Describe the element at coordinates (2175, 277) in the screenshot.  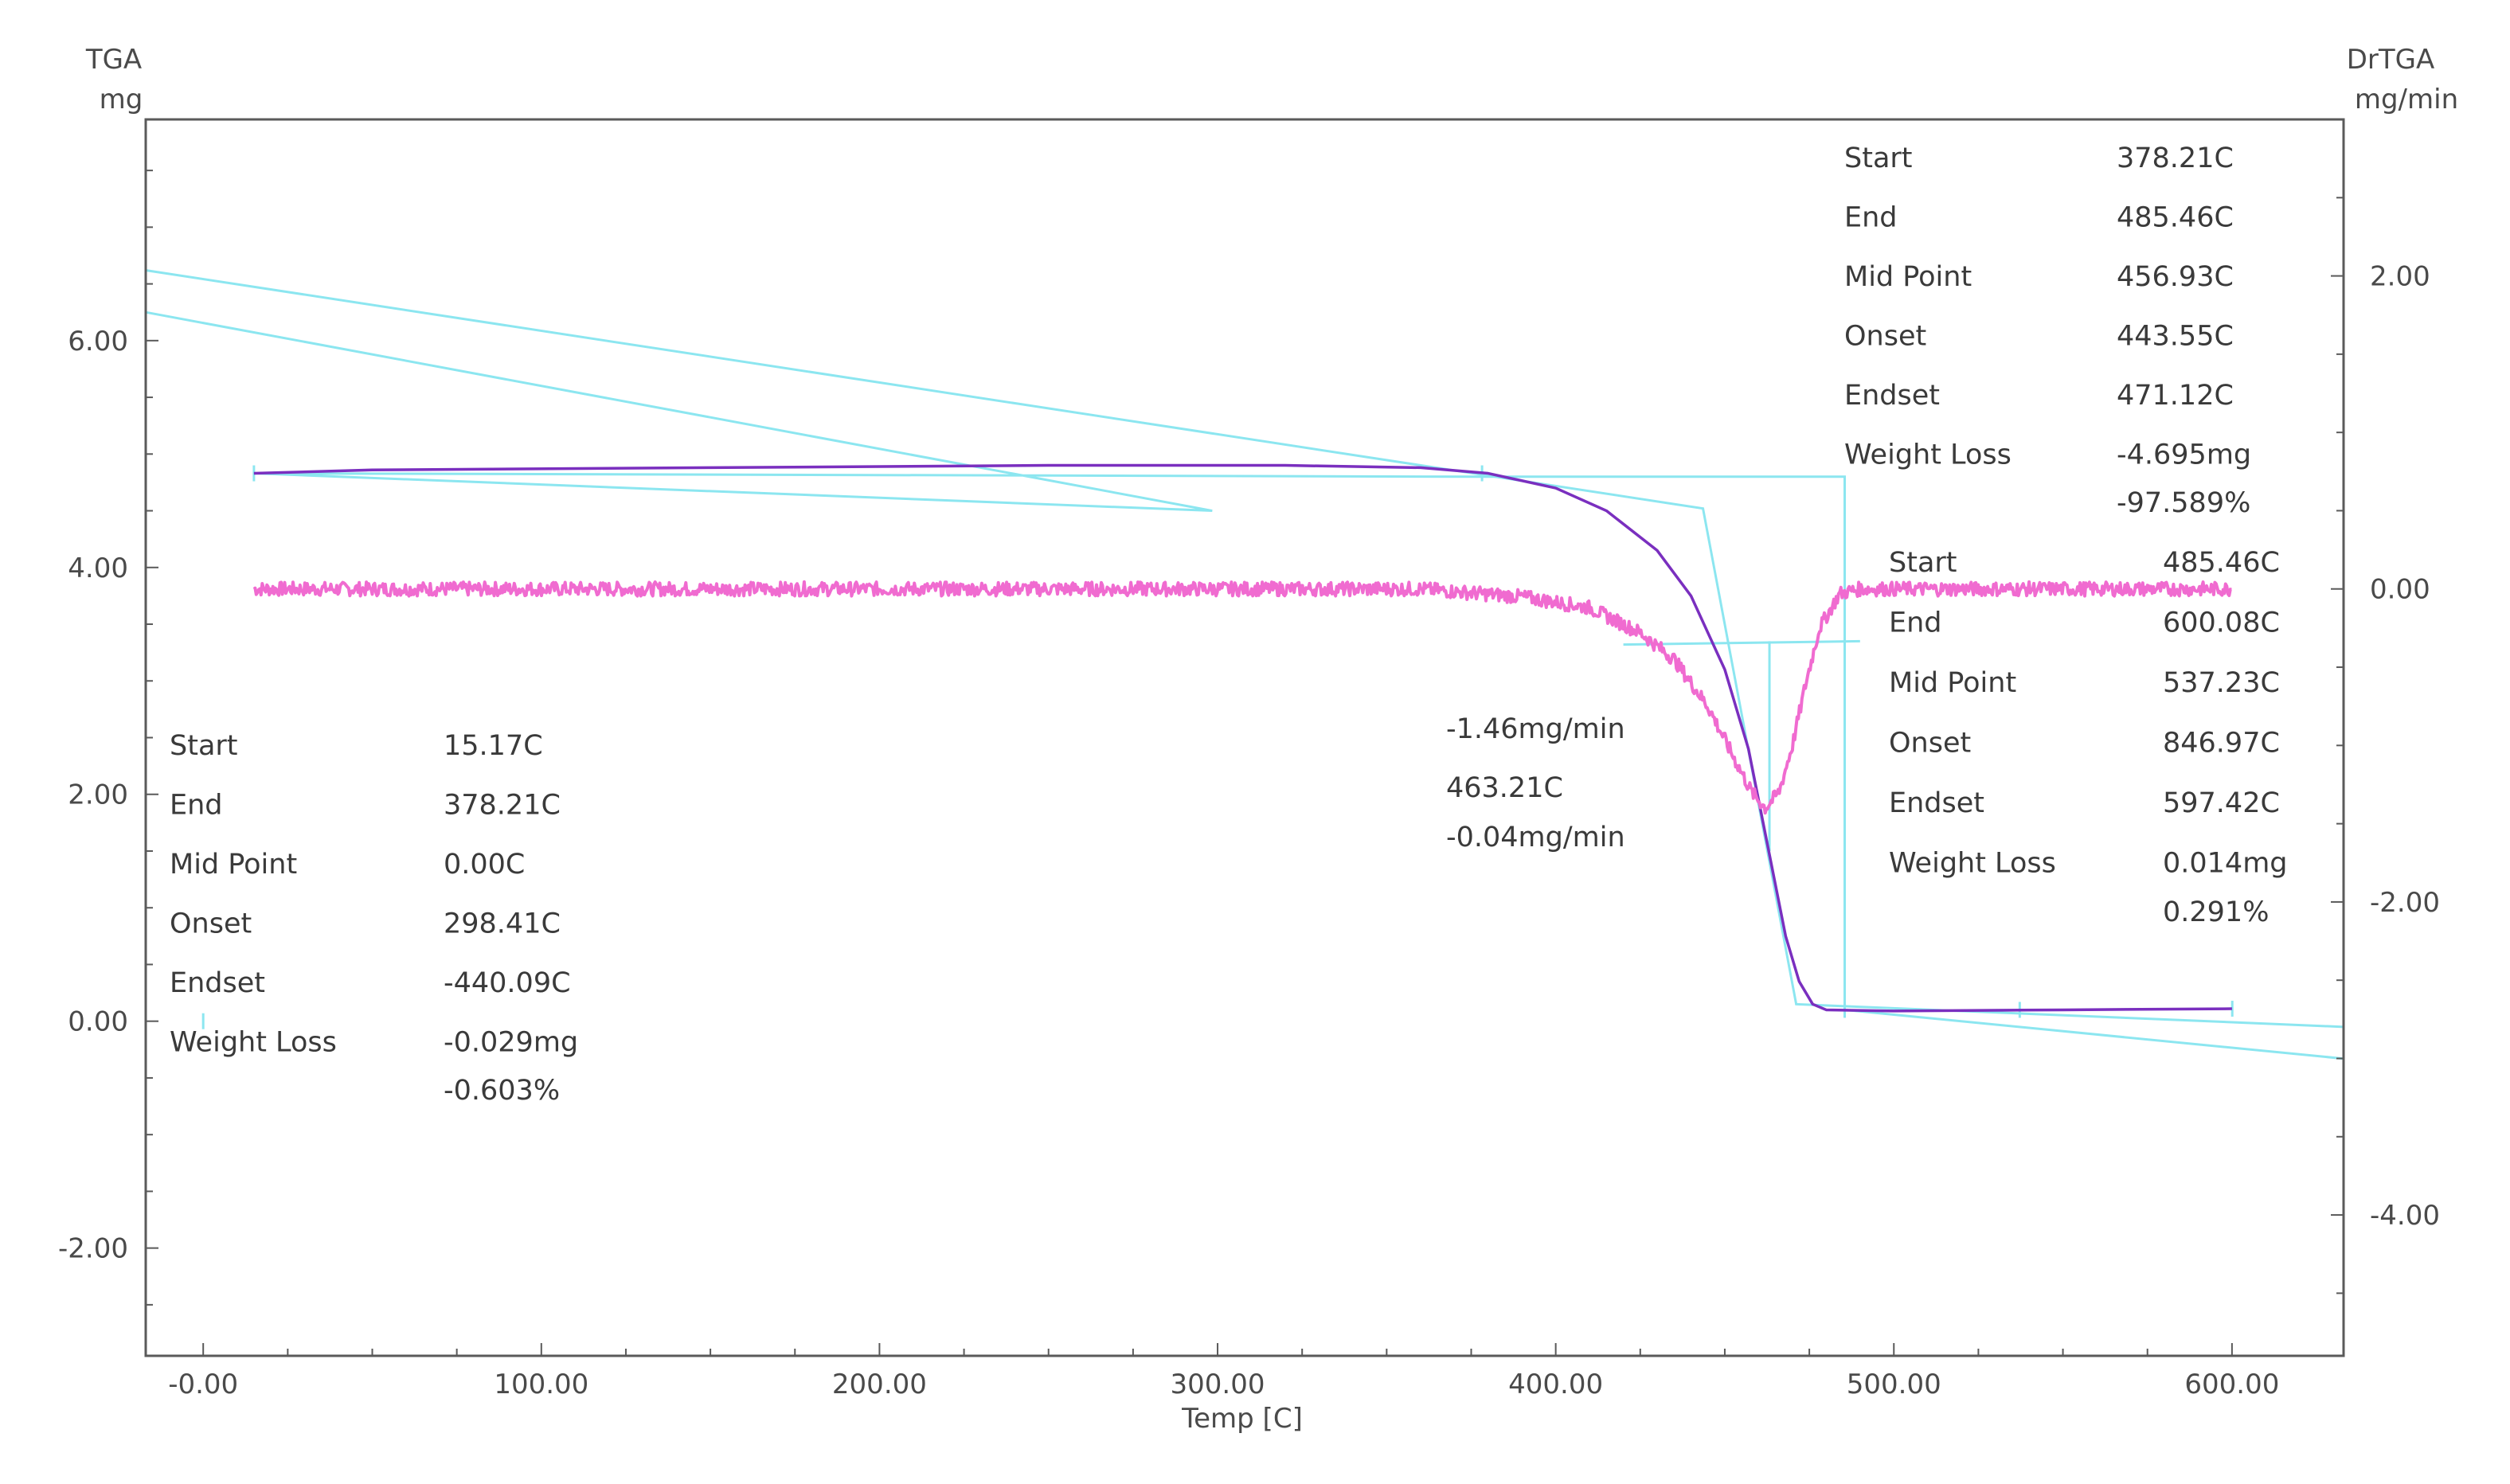
I see `annotation-value: 456.93C` at that location.